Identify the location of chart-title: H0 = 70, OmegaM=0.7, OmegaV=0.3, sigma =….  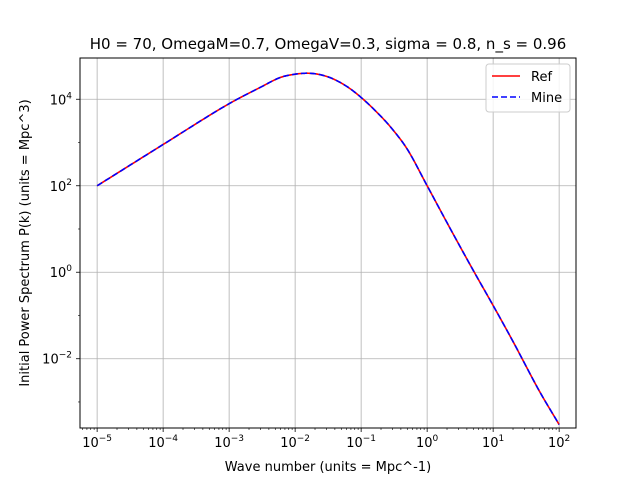
(328, 44).